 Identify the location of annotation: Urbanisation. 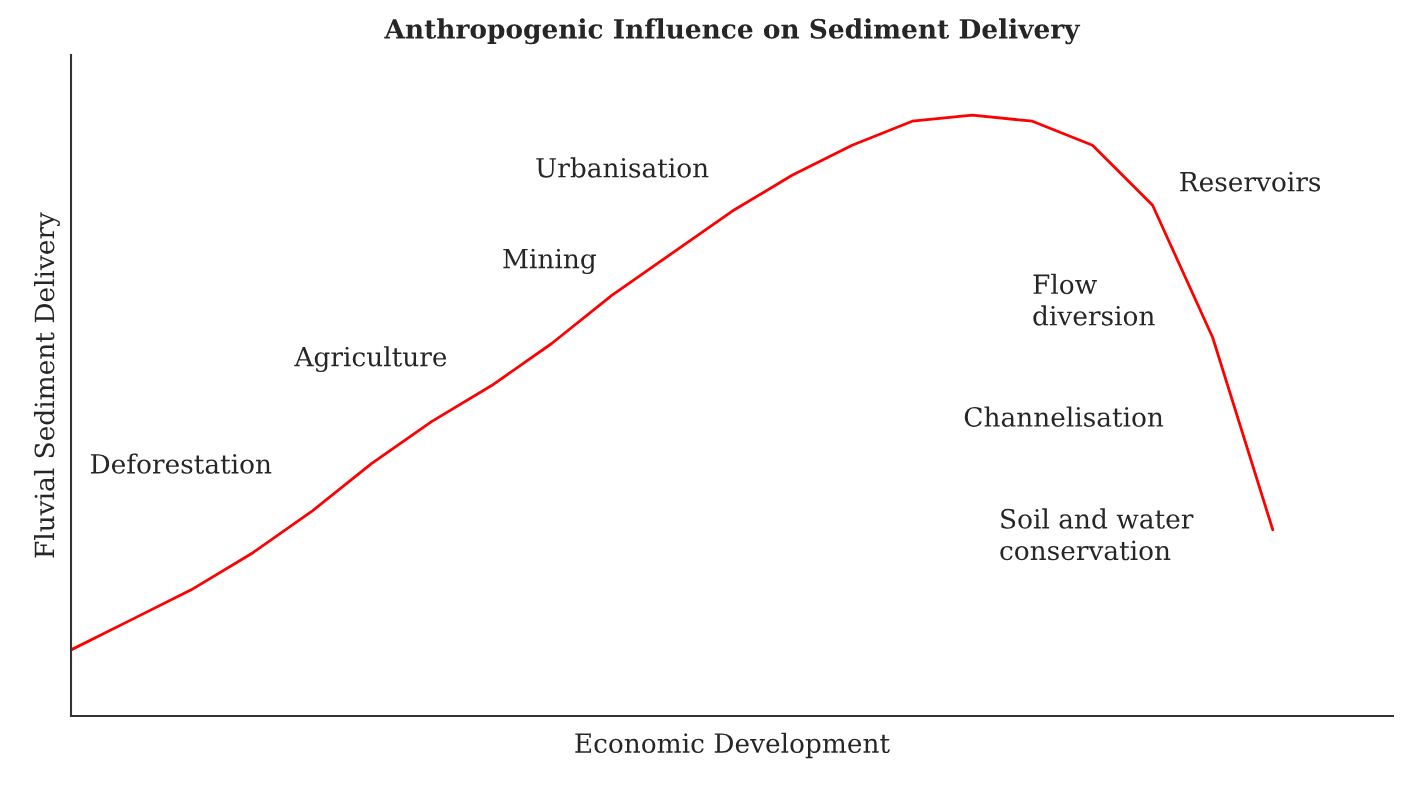
(622, 167).